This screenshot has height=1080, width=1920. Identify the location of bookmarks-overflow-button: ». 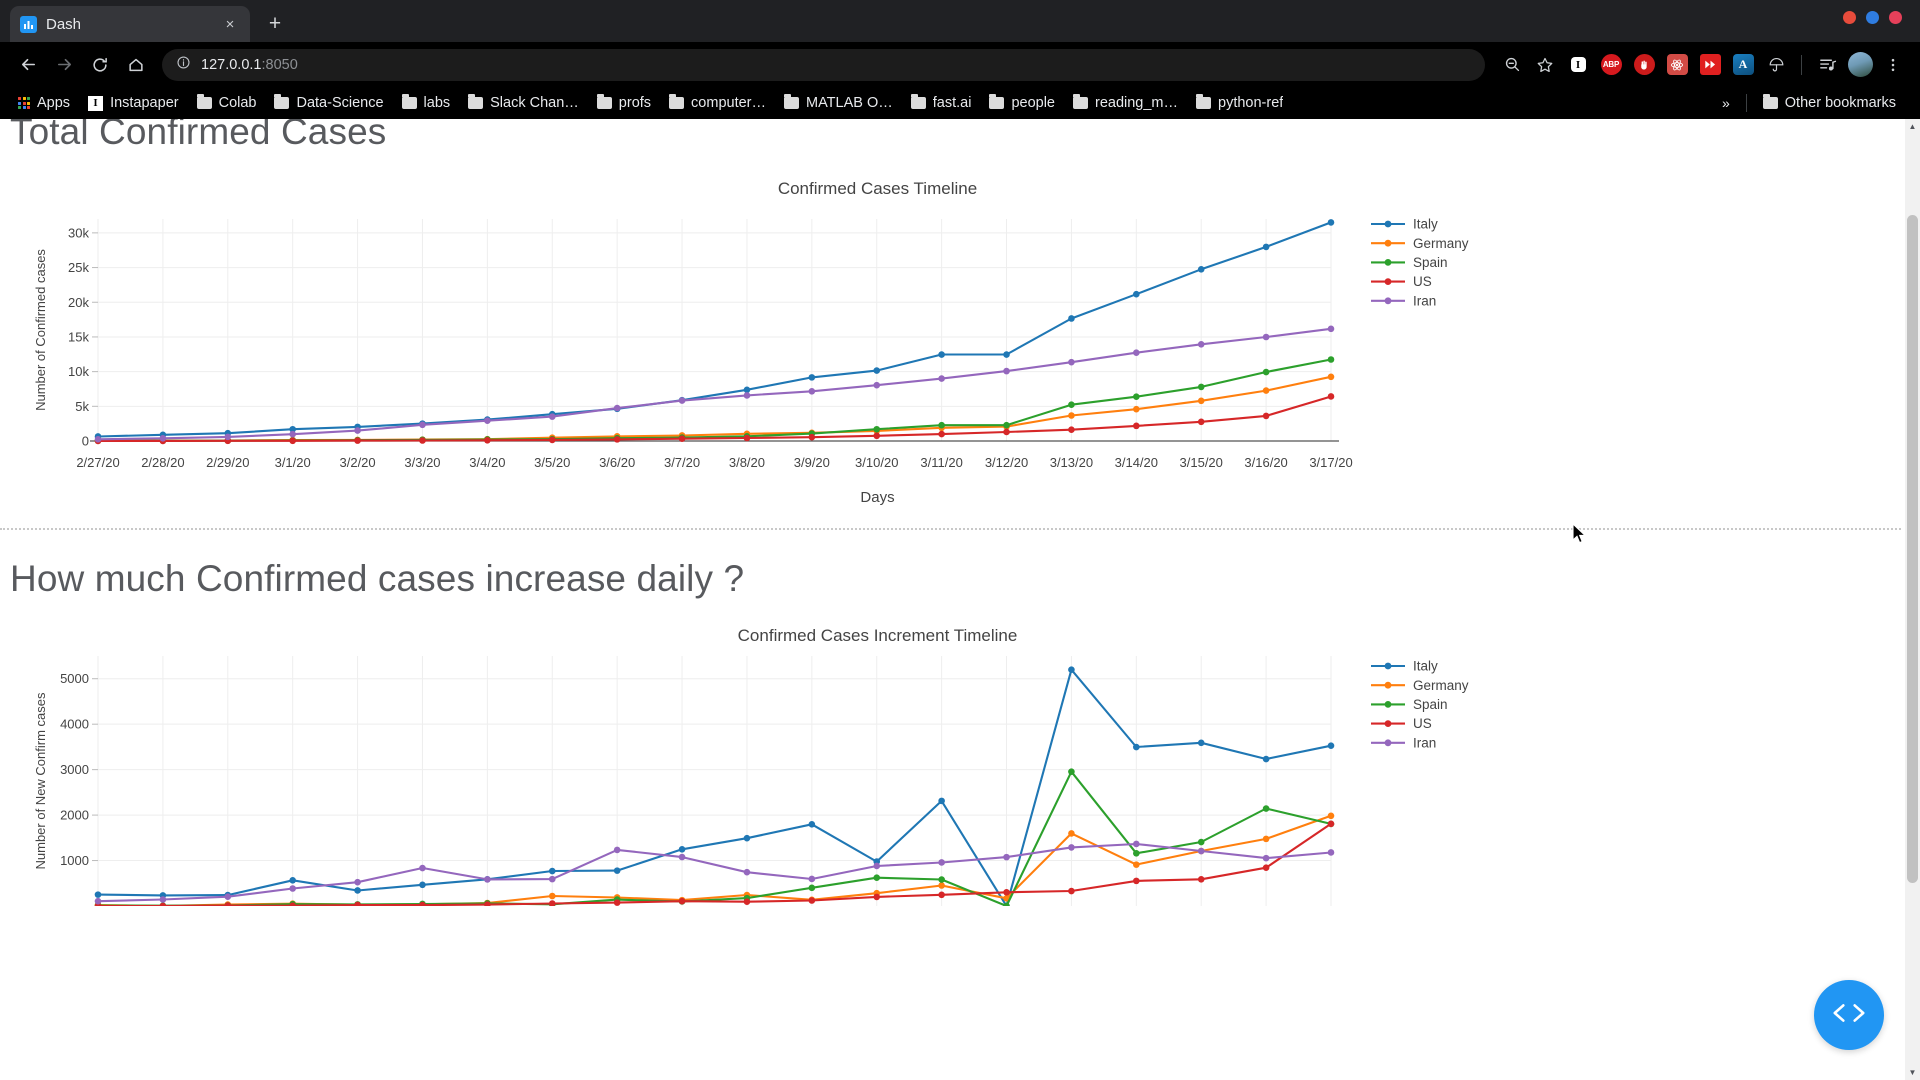
(1725, 103).